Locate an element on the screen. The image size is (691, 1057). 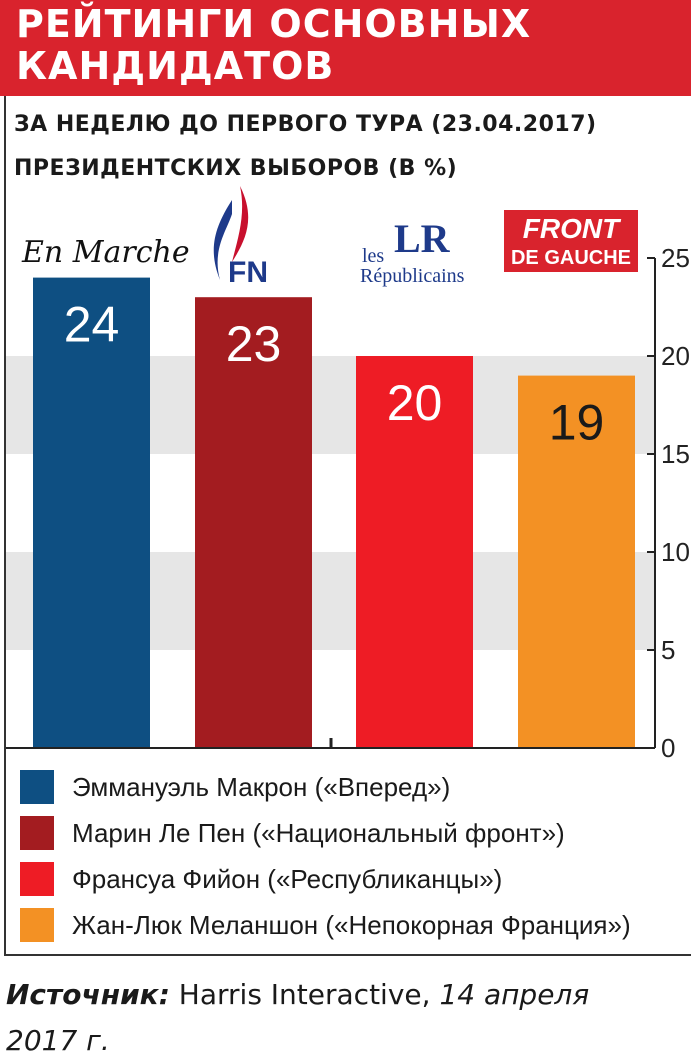
source-line: Источник: Harris Interactive, 14 апреля is located at coordinates (297, 994).